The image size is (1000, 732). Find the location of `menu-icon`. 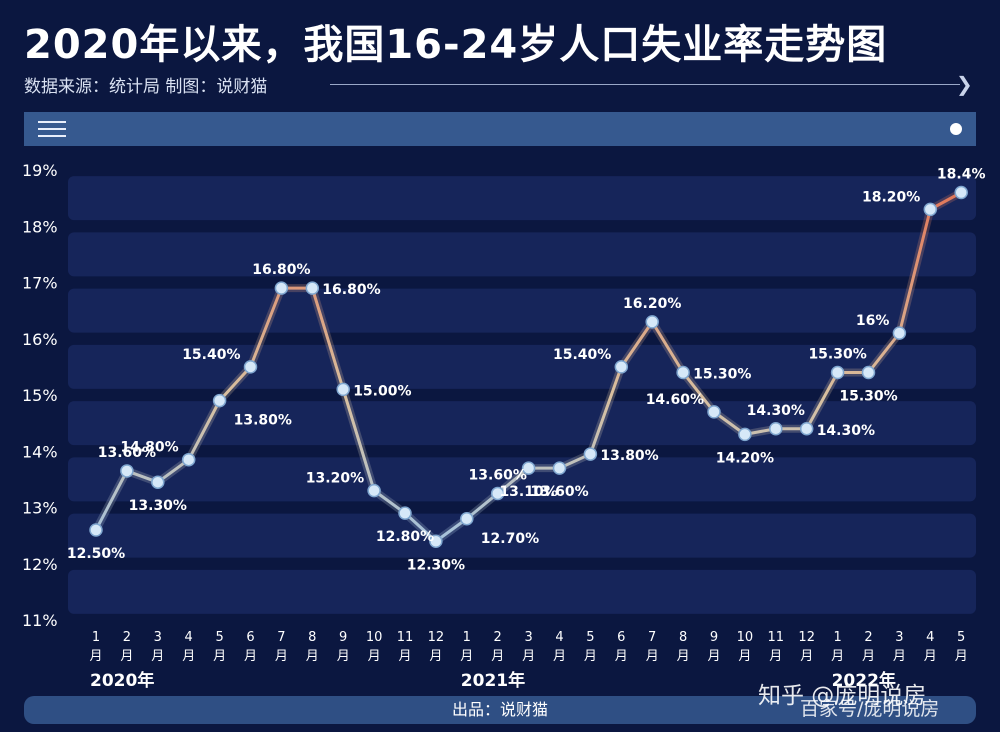

menu-icon is located at coordinates (52, 129).